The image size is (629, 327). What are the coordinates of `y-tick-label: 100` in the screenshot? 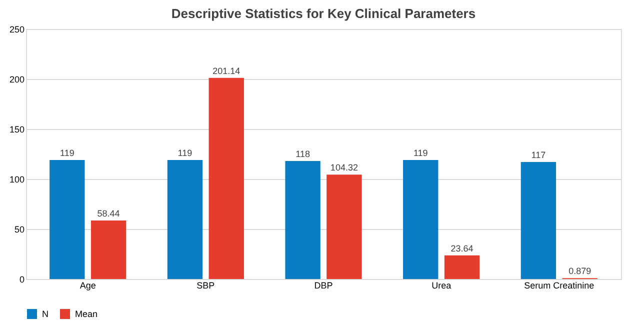 It's located at (16, 179).